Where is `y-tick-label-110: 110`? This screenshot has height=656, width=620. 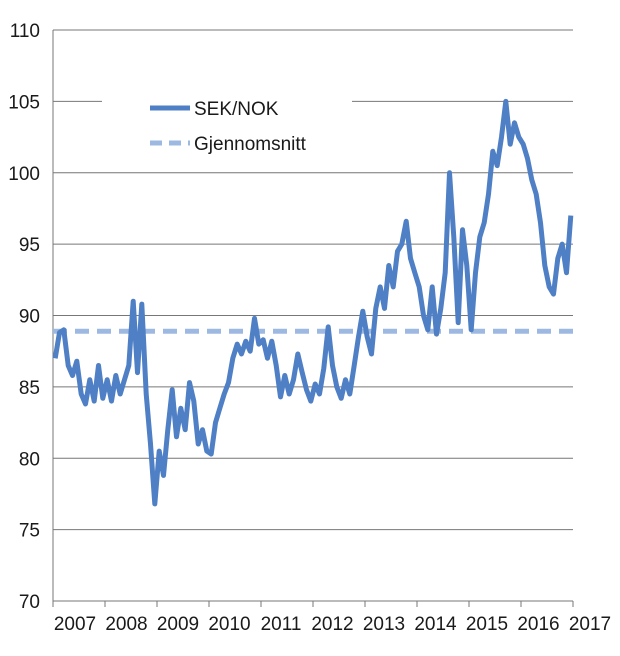
y-tick-label-110: 110 is located at coordinates (25, 31).